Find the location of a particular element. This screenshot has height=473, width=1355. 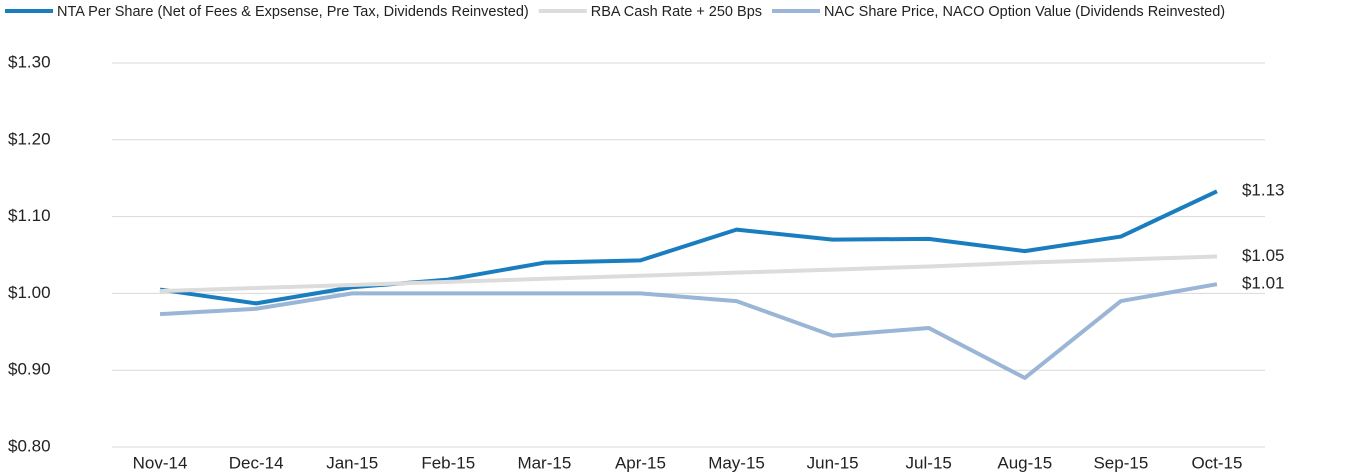

y-tick-label: $0.80 is located at coordinates (29, 445).